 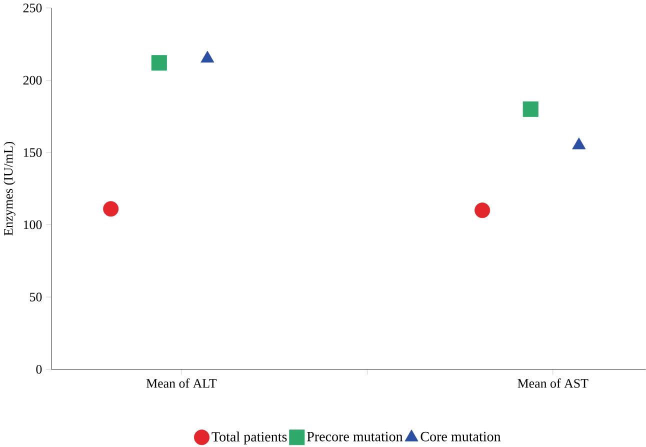 I want to click on legend-label: Core mutation, so click(x=460, y=437).